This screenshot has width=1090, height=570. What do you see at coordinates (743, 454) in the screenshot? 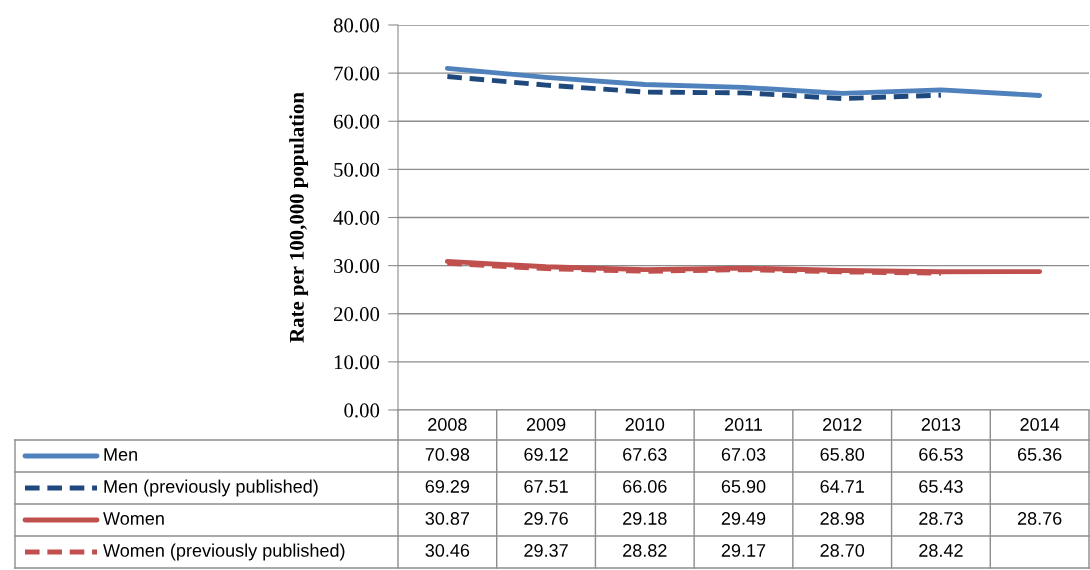
I see `data-label: 67.03` at bounding box center [743, 454].